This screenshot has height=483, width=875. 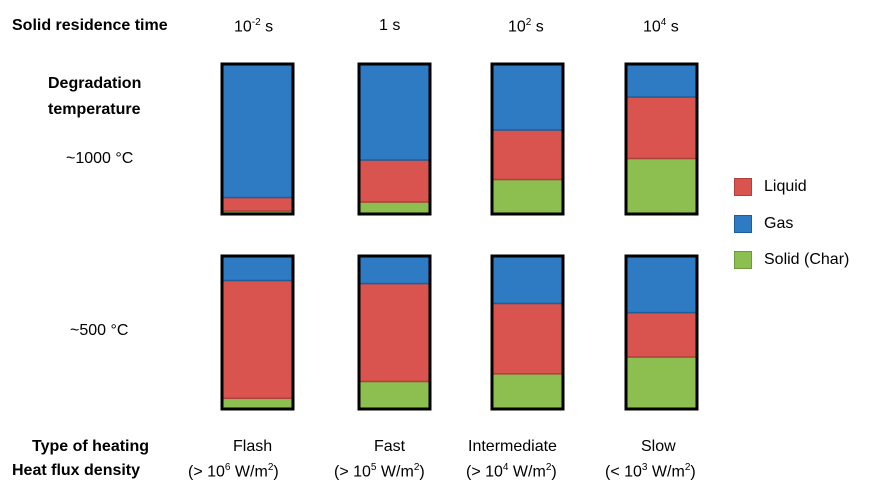 What do you see at coordinates (512, 446) in the screenshot?
I see `heating-type-intermediate: Intermediate` at bounding box center [512, 446].